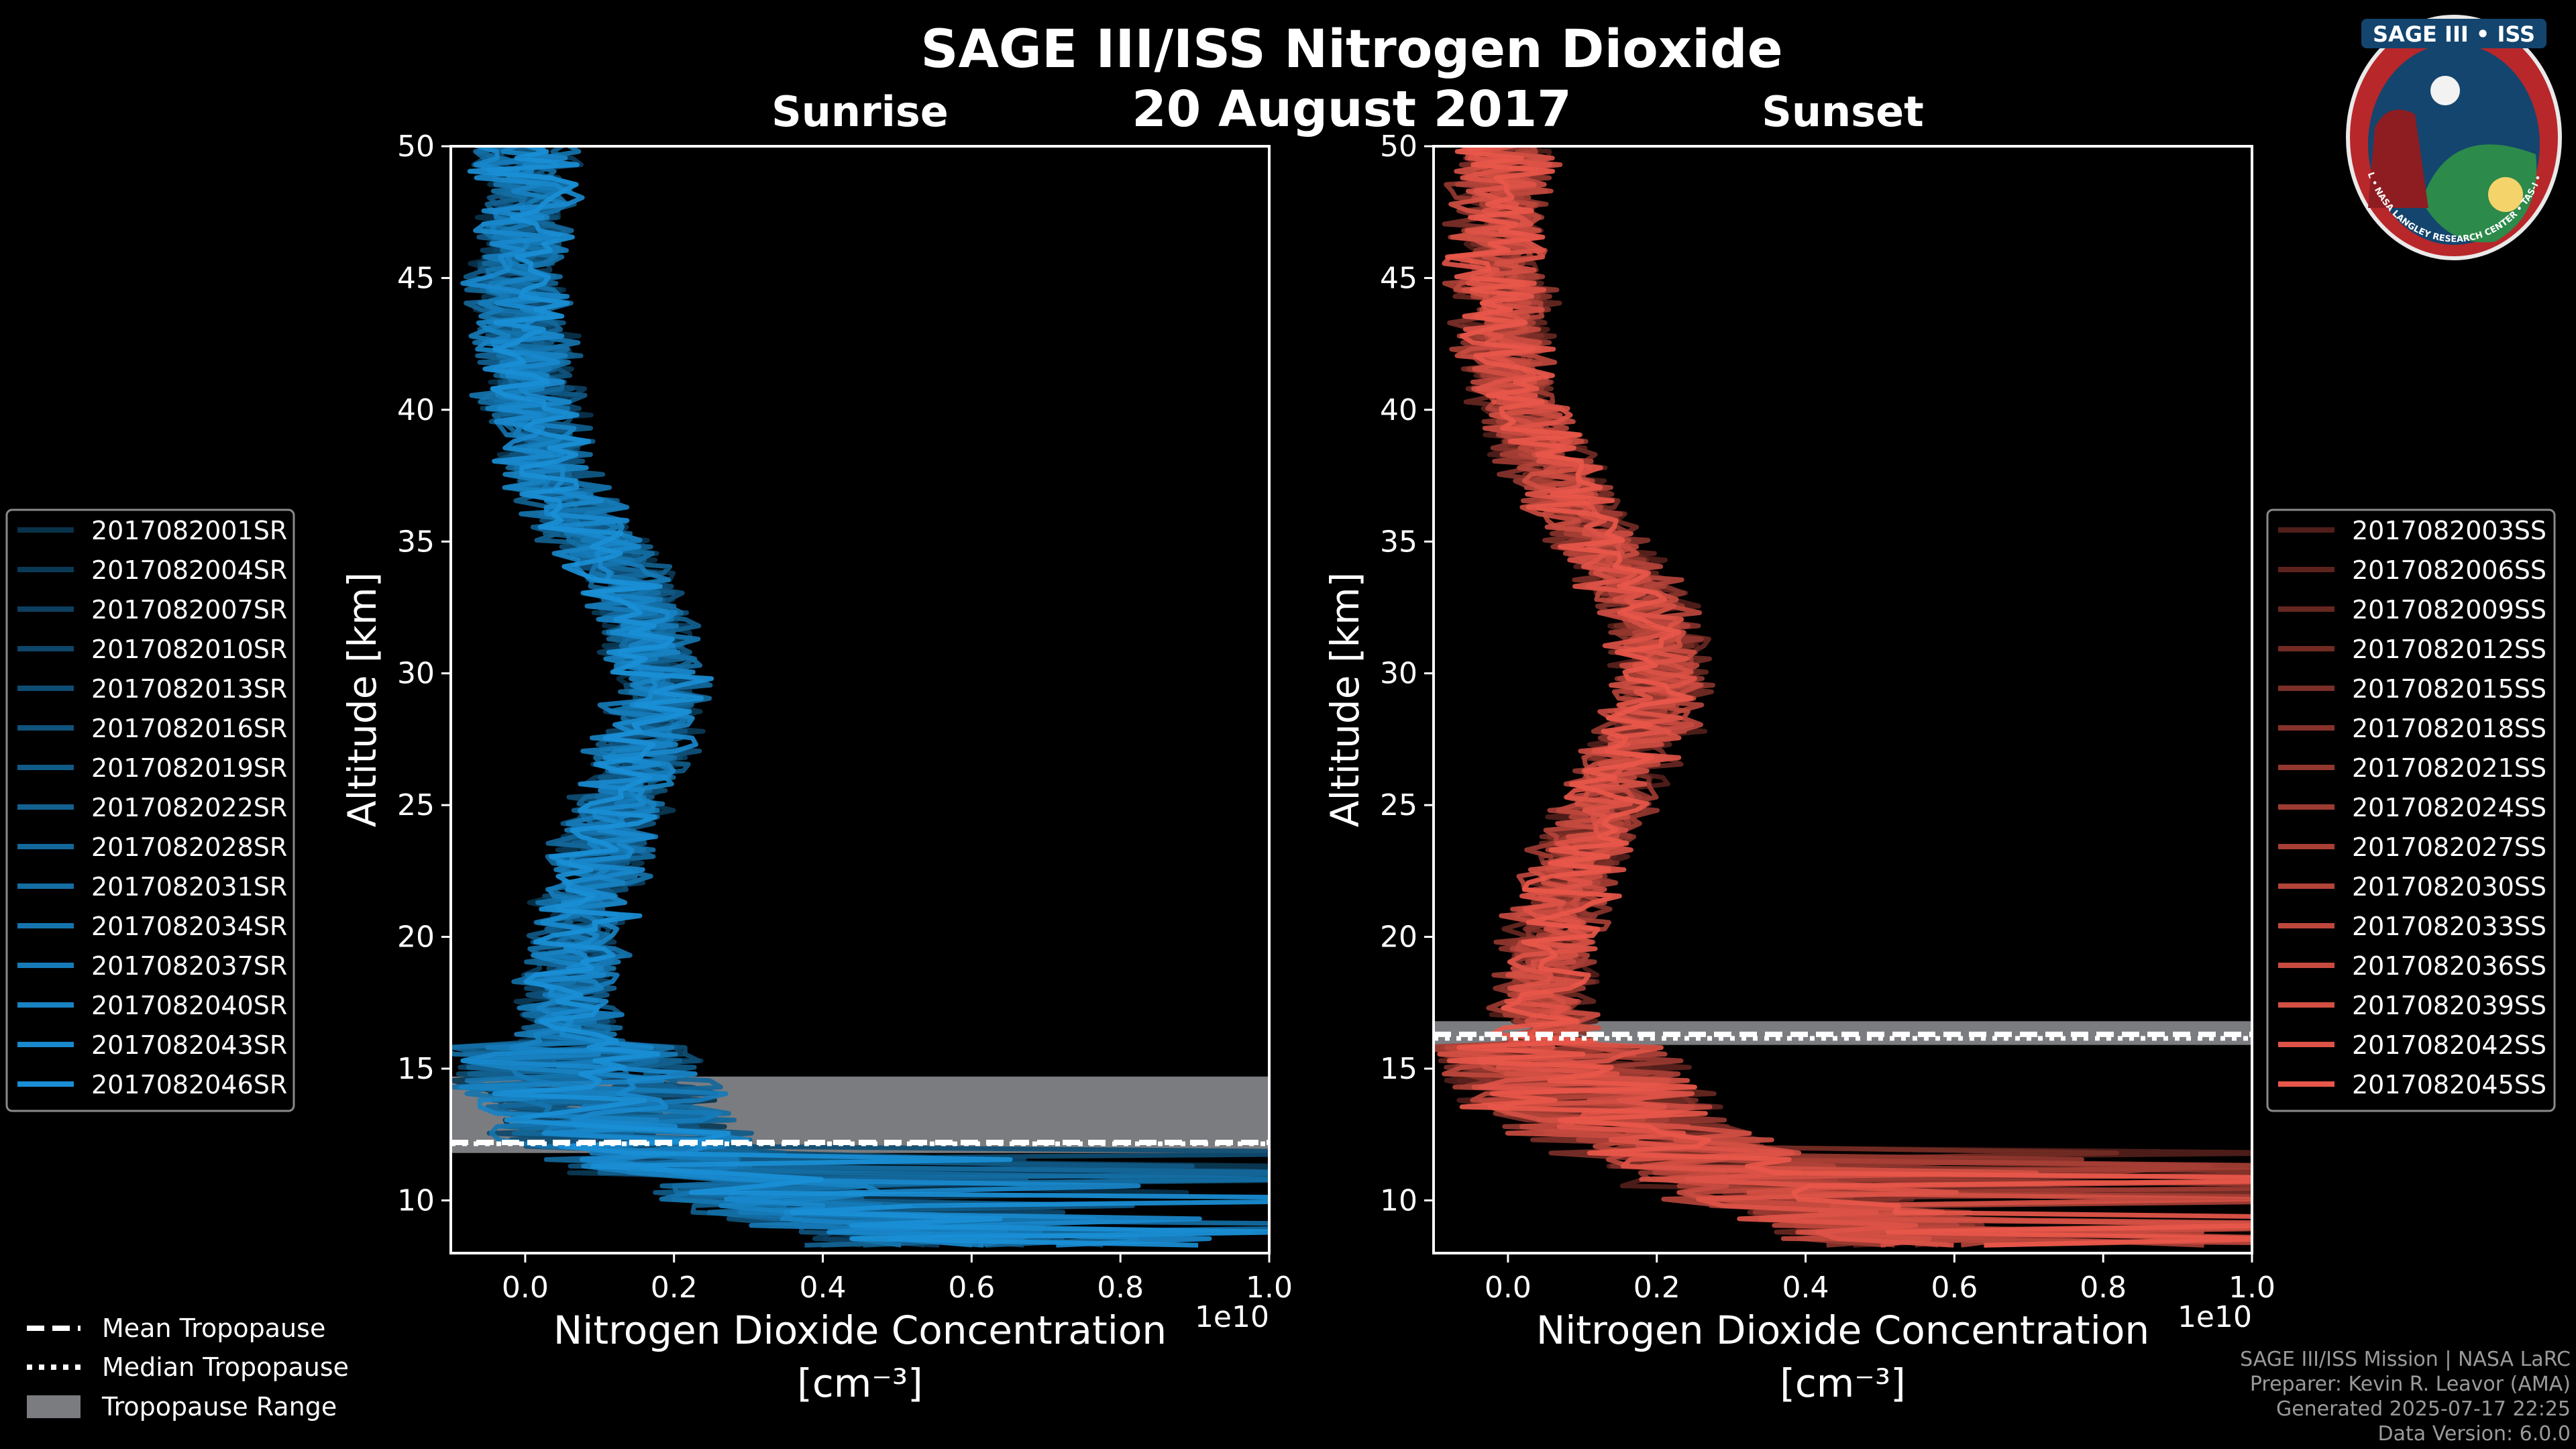 The height and width of the screenshot is (1449, 2576). What do you see at coordinates (1351, 49) in the screenshot?
I see `figure-title: SAGE III/ISS Nitrogen Dioxide` at bounding box center [1351, 49].